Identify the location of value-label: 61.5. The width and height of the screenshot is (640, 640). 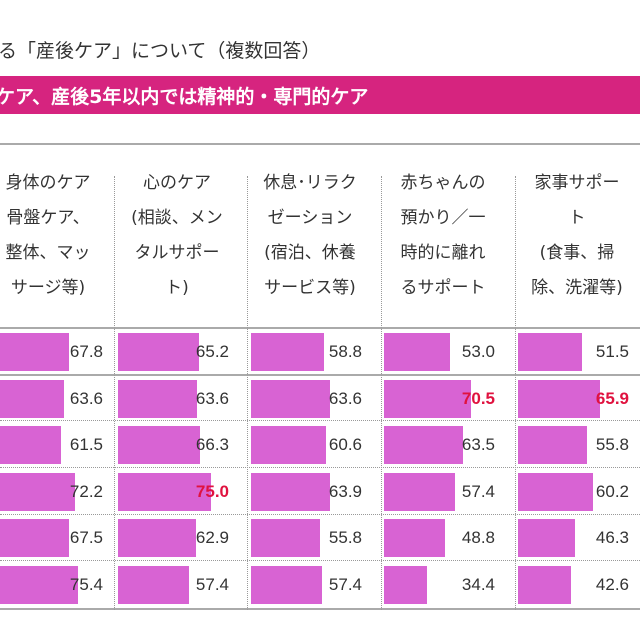
(86, 444).